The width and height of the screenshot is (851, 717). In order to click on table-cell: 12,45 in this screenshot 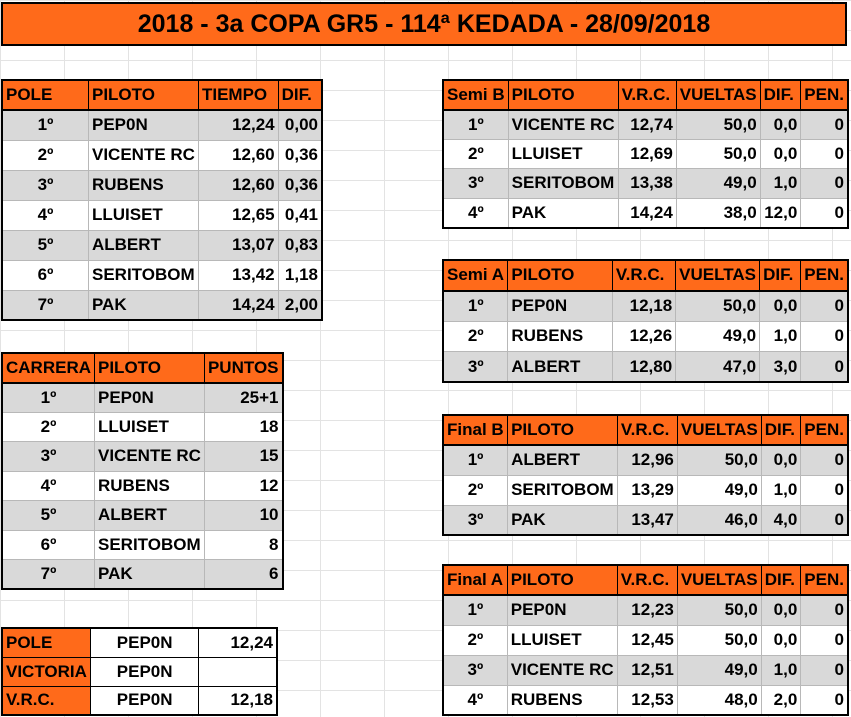, I will do `click(647, 640)`.